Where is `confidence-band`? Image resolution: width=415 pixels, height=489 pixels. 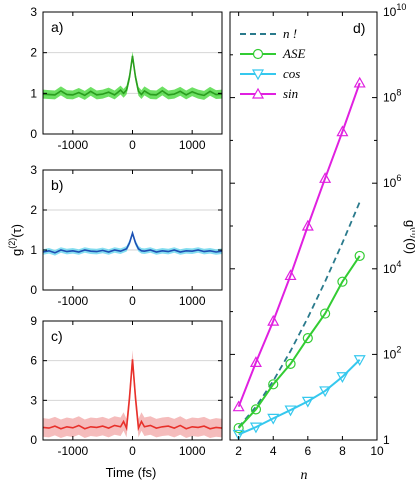 confidence-band is located at coordinates (132, 243).